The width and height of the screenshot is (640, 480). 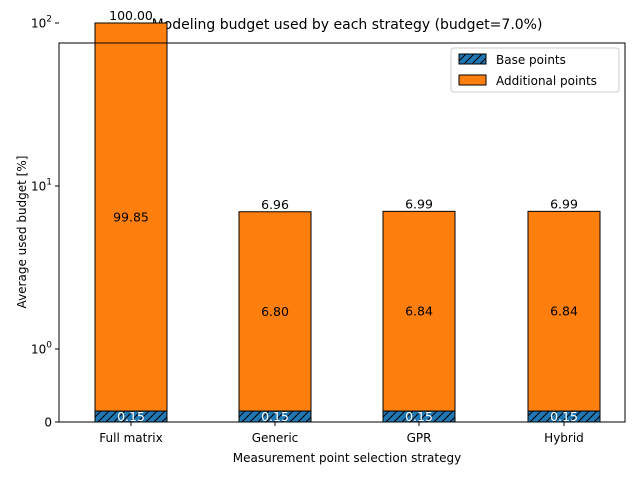 I want to click on label-base-3: 0.15, so click(x=564, y=416).